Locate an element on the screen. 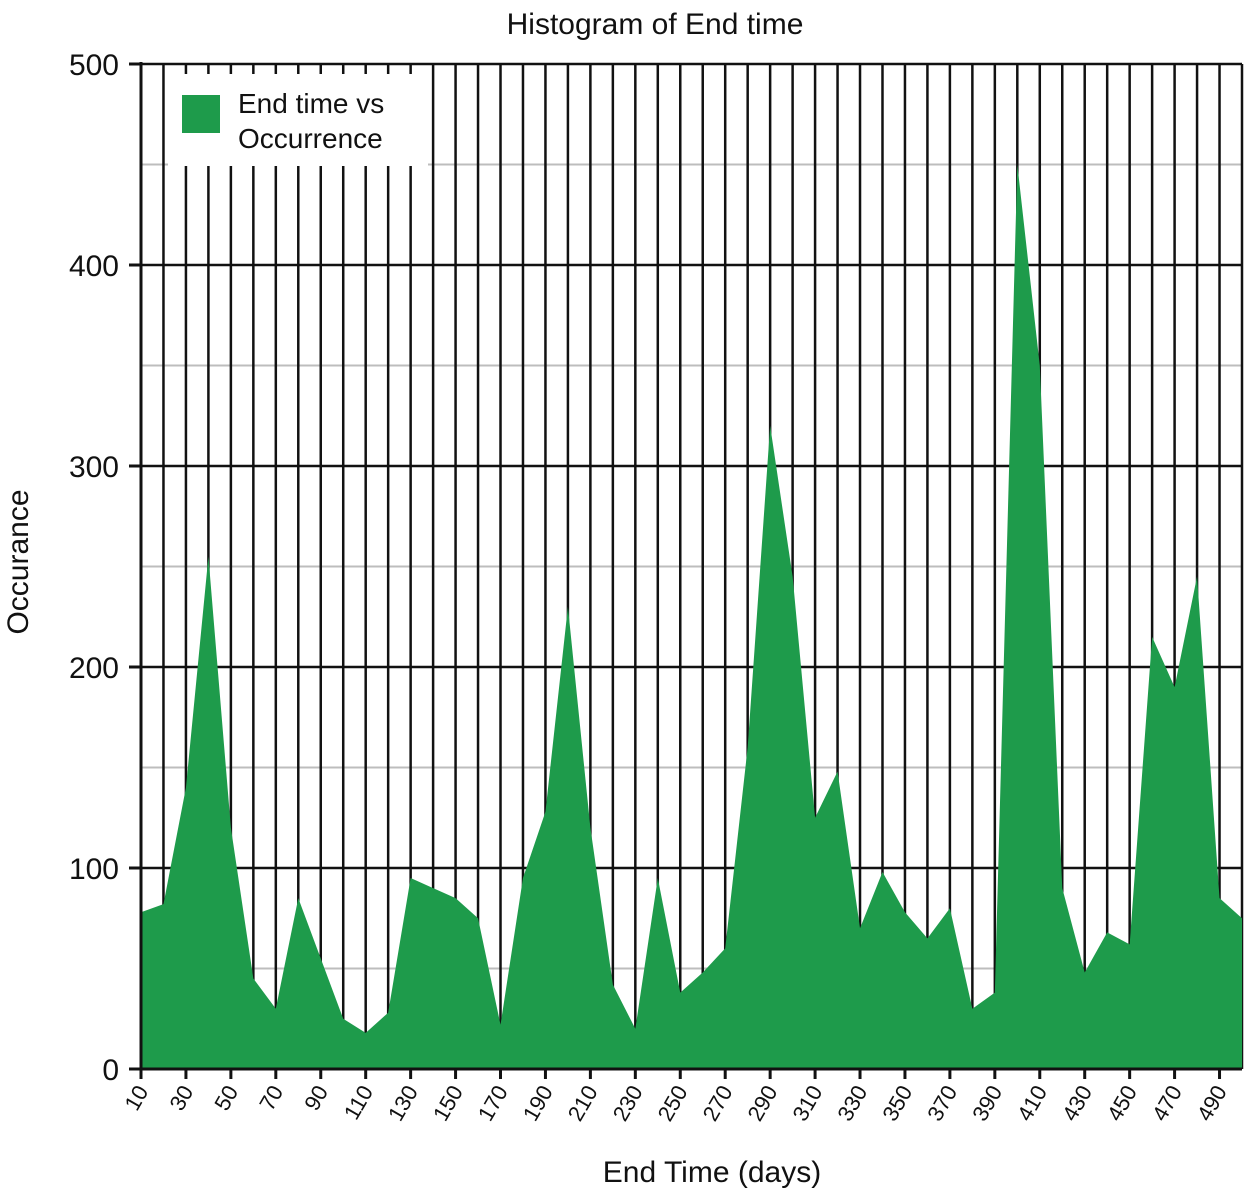 Image resolution: width=1252 pixels, height=1200 pixels. legend: End time vs Occurrence is located at coordinates (298, 120).